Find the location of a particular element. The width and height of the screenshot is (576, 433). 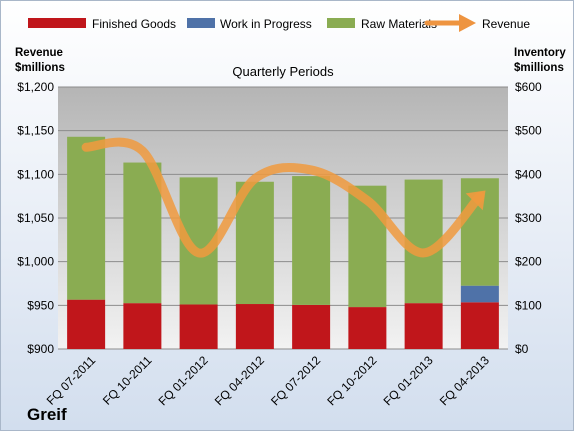

x-axis-tick-label: FQ 07-2012 is located at coordinates (295, 380).